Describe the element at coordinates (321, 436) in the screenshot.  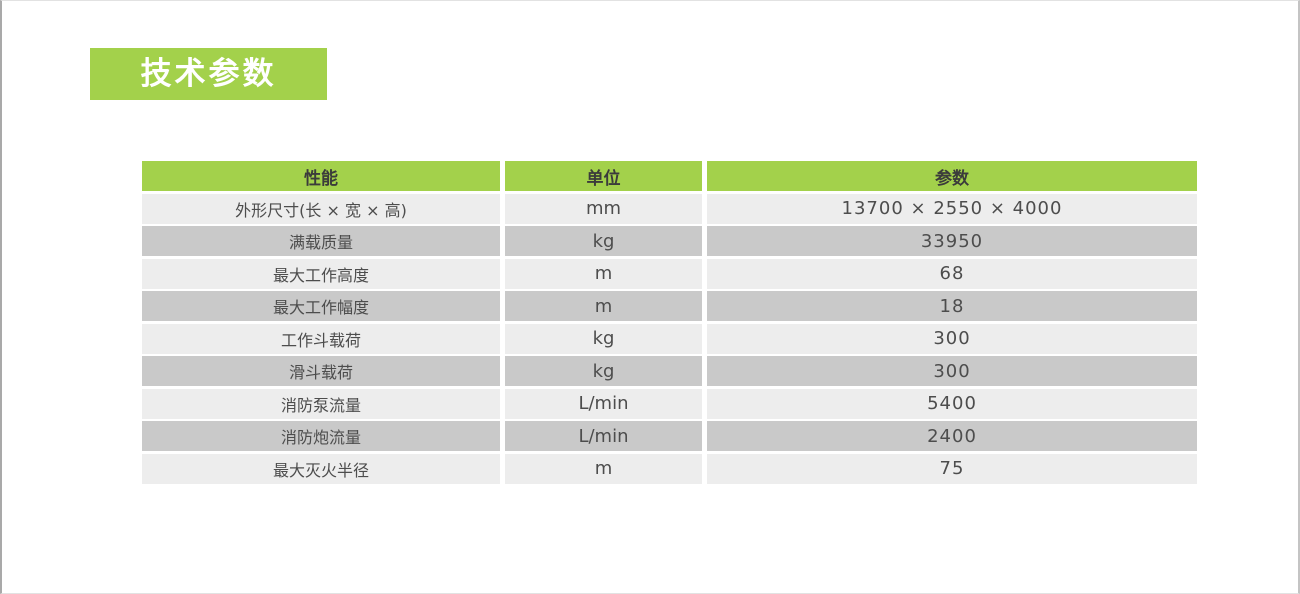
I see `table-cell-label: 消防炮流量` at that location.